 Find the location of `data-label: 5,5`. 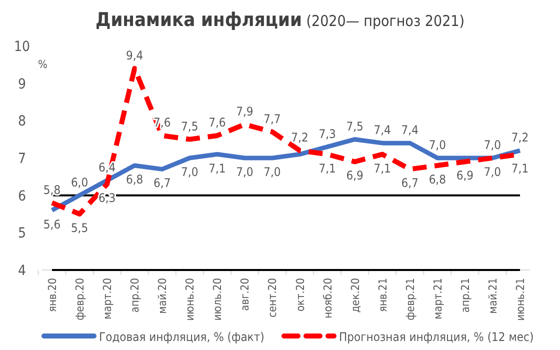

data-label: 5,5 is located at coordinates (79, 228).